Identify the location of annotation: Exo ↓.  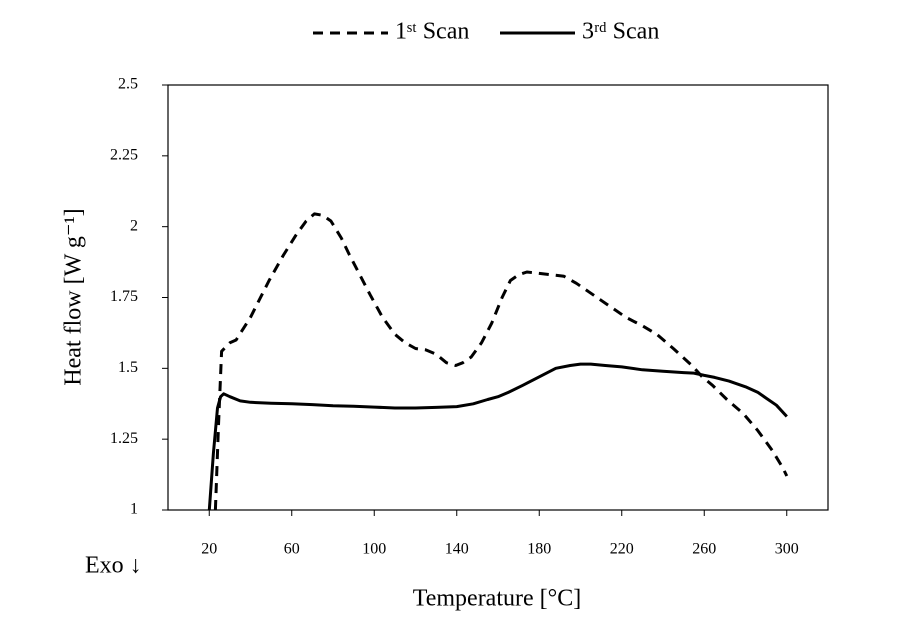
(113, 566).